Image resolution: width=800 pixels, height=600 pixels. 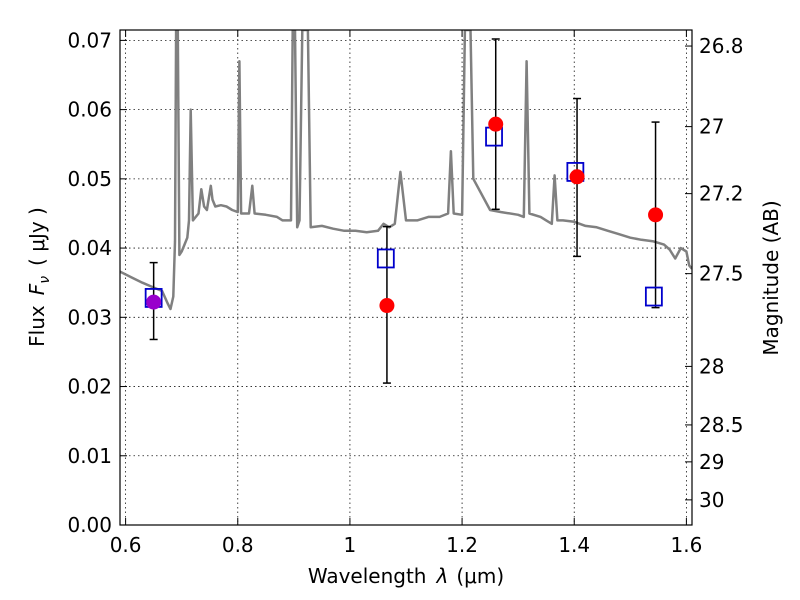 What do you see at coordinates (711, 462) in the screenshot?
I see `y2-tick-label: 29` at bounding box center [711, 462].